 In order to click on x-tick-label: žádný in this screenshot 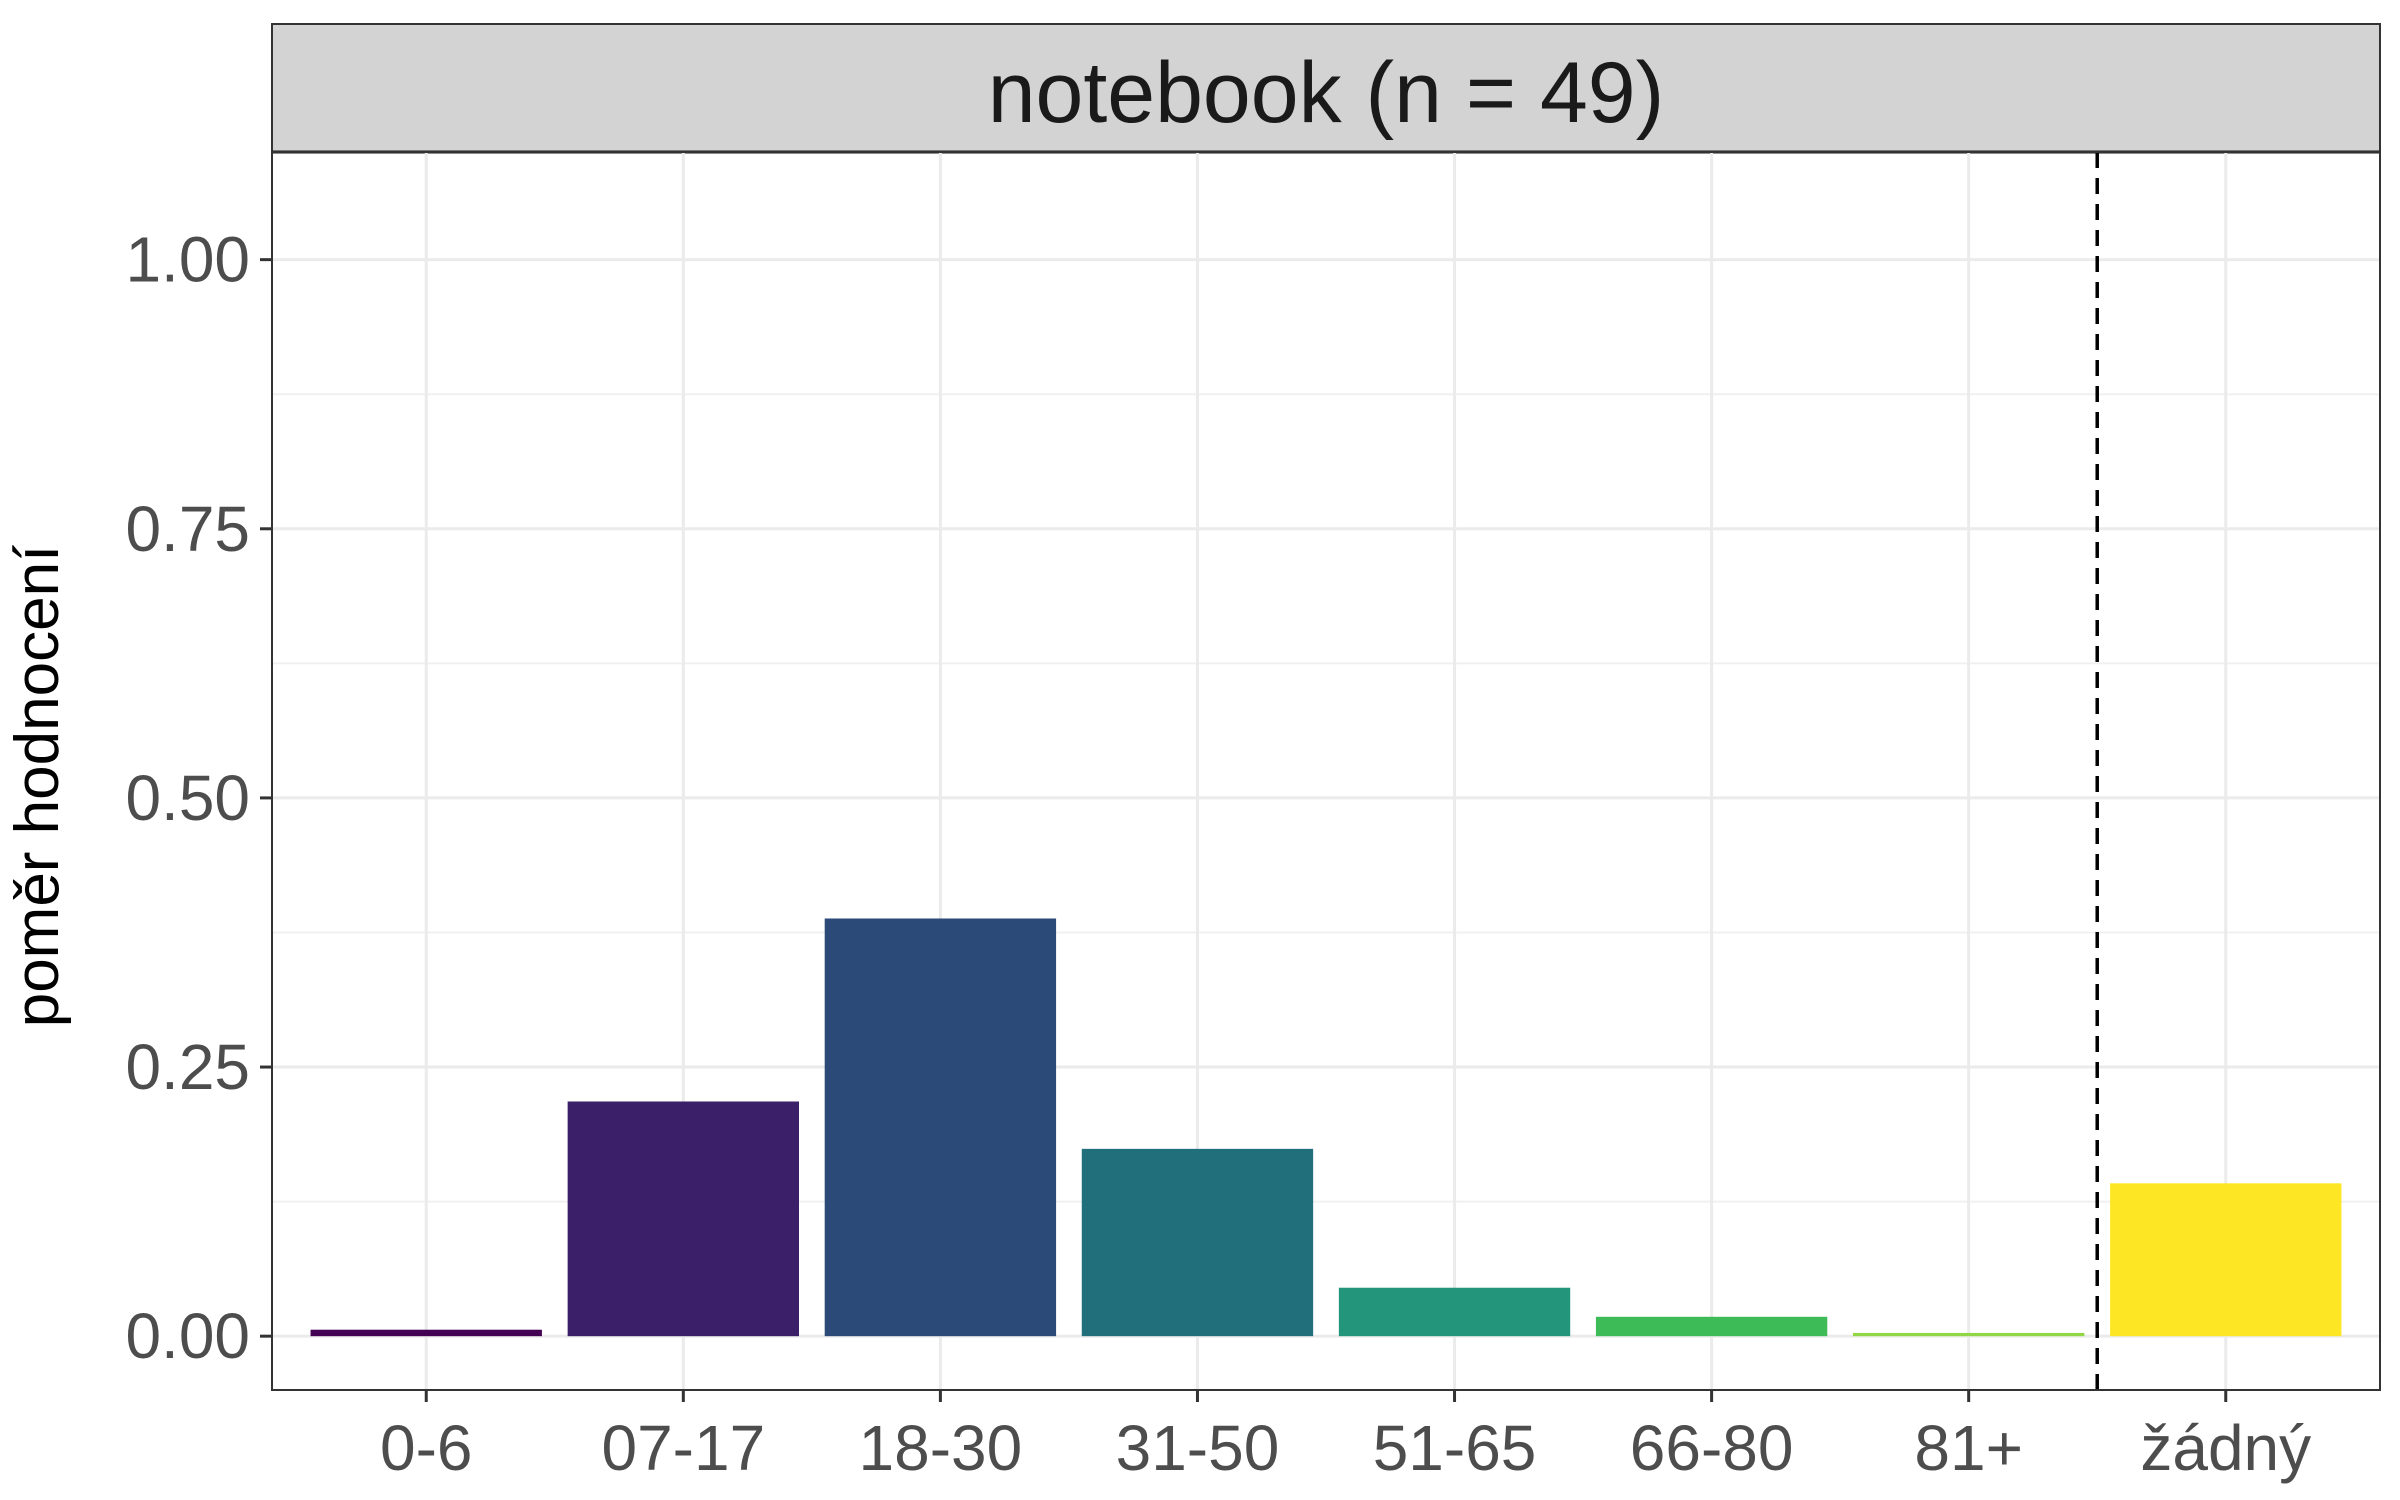, I will do `click(2225, 1448)`.